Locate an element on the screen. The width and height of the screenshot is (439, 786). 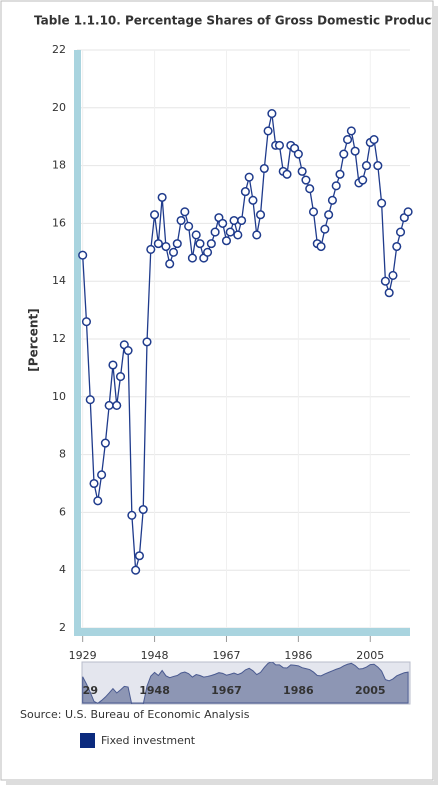
y-tick-label: 6 is located at coordinates (62, 511).